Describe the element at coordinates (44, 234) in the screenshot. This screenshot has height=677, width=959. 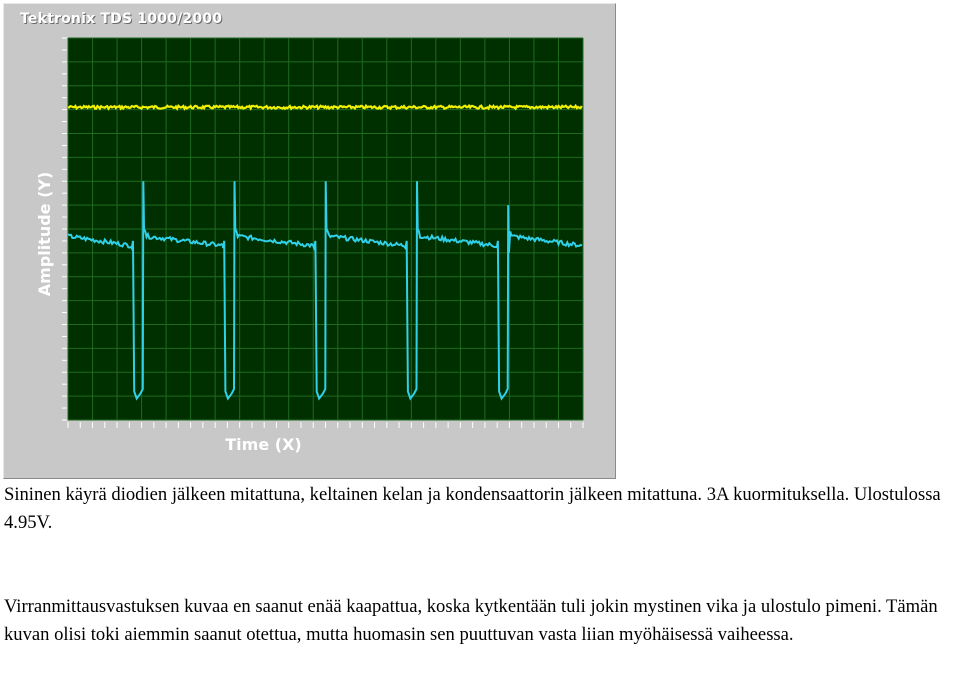
I see `y-axis-label: Amplitude (Y)` at that location.